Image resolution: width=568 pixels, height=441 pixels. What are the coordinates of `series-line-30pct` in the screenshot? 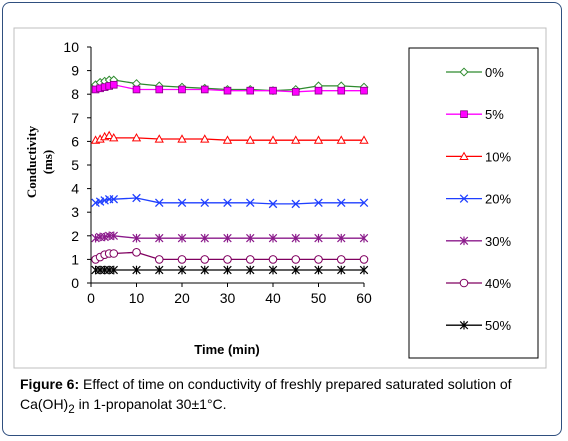 It's located at (229, 237).